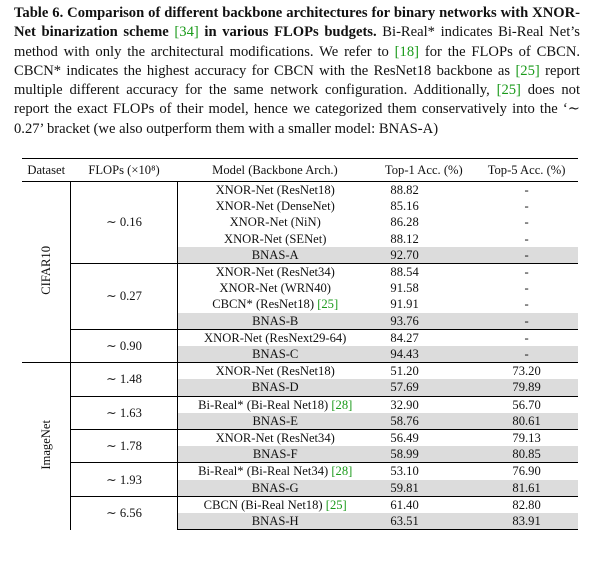 Image resolution: width=594 pixels, height=561 pixels. What do you see at coordinates (424, 471) in the screenshot?
I see `top1-cell: 53.10` at bounding box center [424, 471].